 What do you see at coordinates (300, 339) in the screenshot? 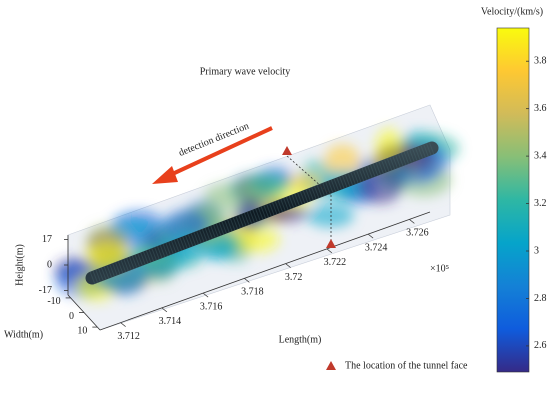
I see `x-axis-label: Length(m)` at bounding box center [300, 339].